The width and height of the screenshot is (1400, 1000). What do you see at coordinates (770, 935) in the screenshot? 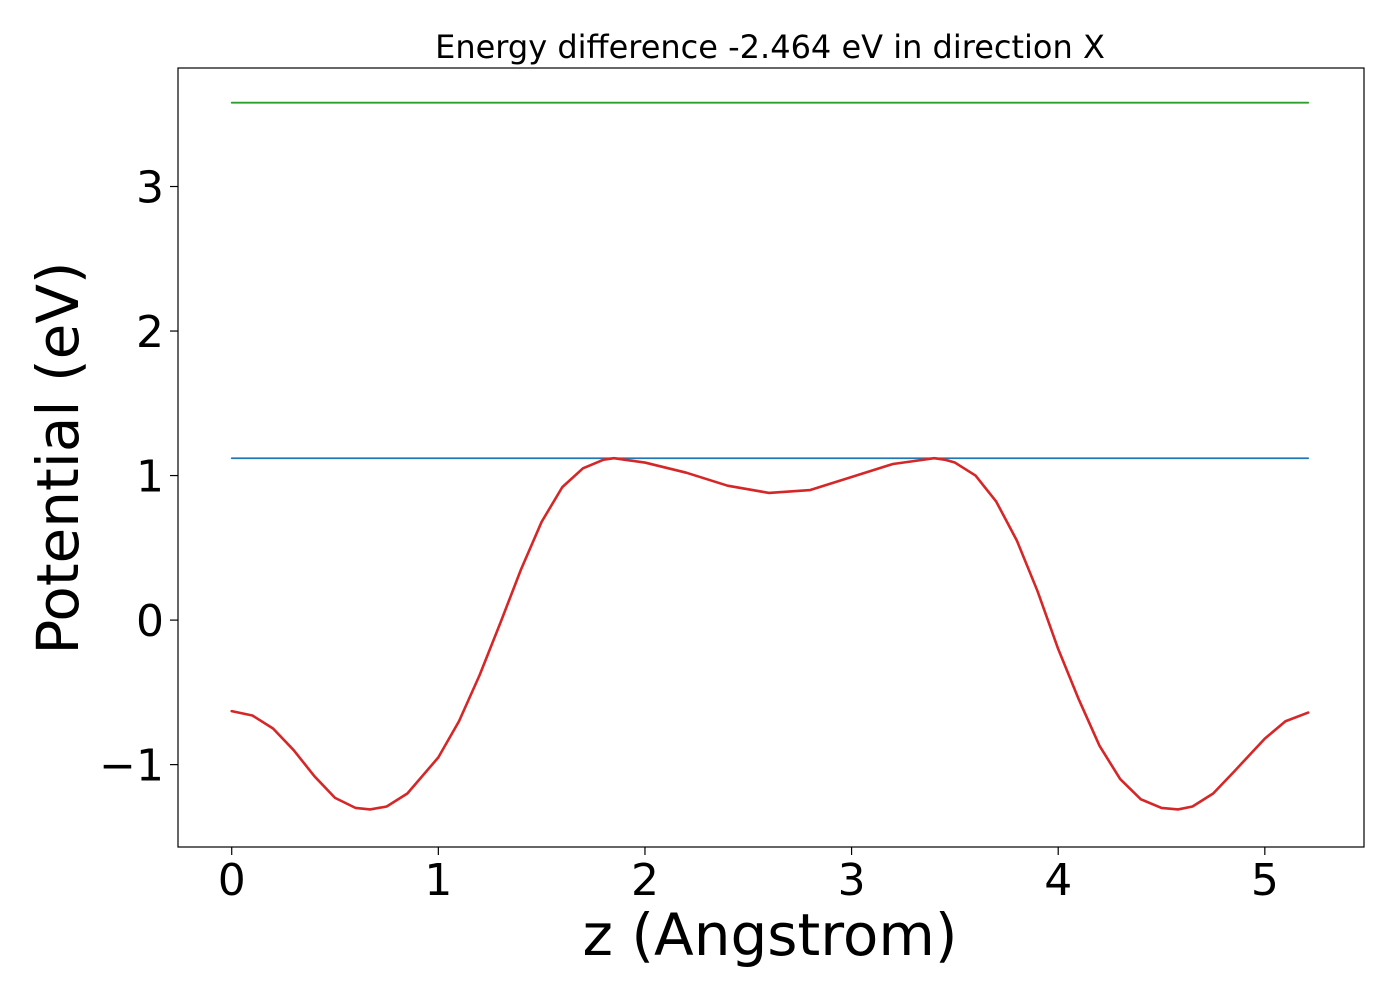
I see `x-axis-label: z (Angstrom)` at bounding box center [770, 935].